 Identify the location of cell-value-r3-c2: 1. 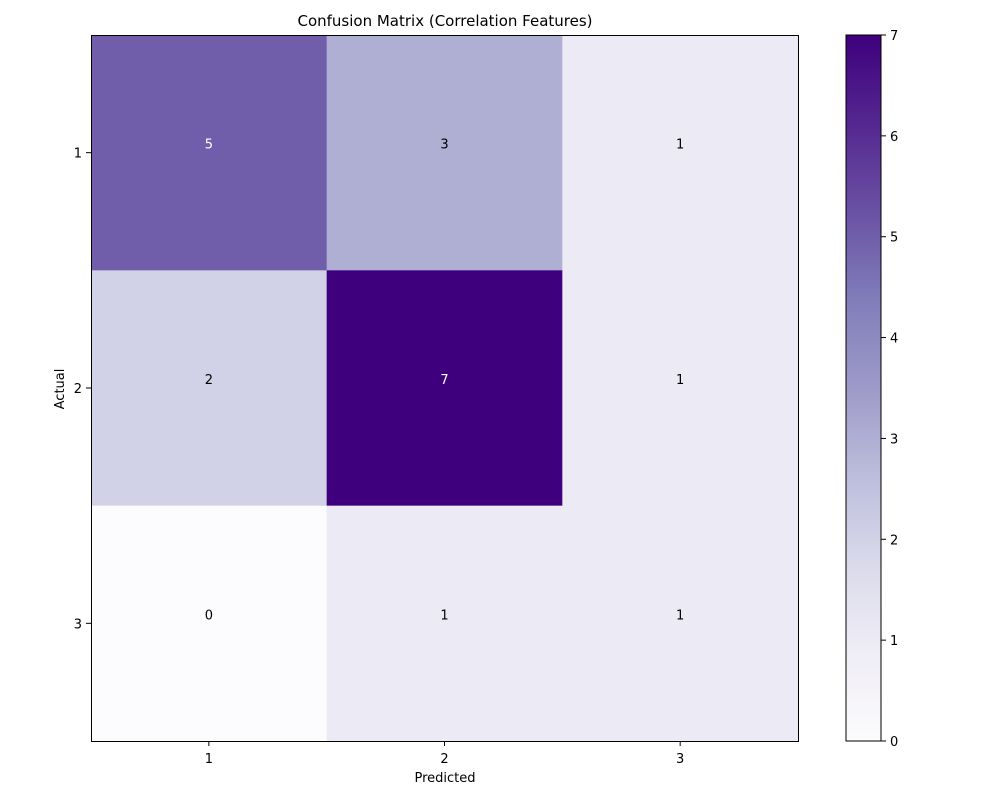
(444, 615).